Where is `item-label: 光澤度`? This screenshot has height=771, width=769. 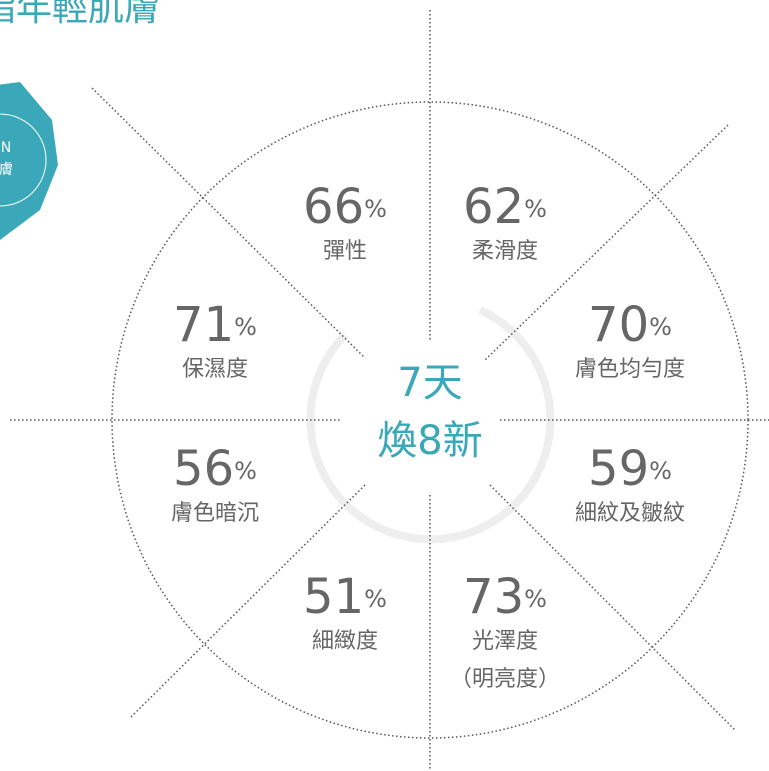 item-label: 光澤度 is located at coordinates (505, 641).